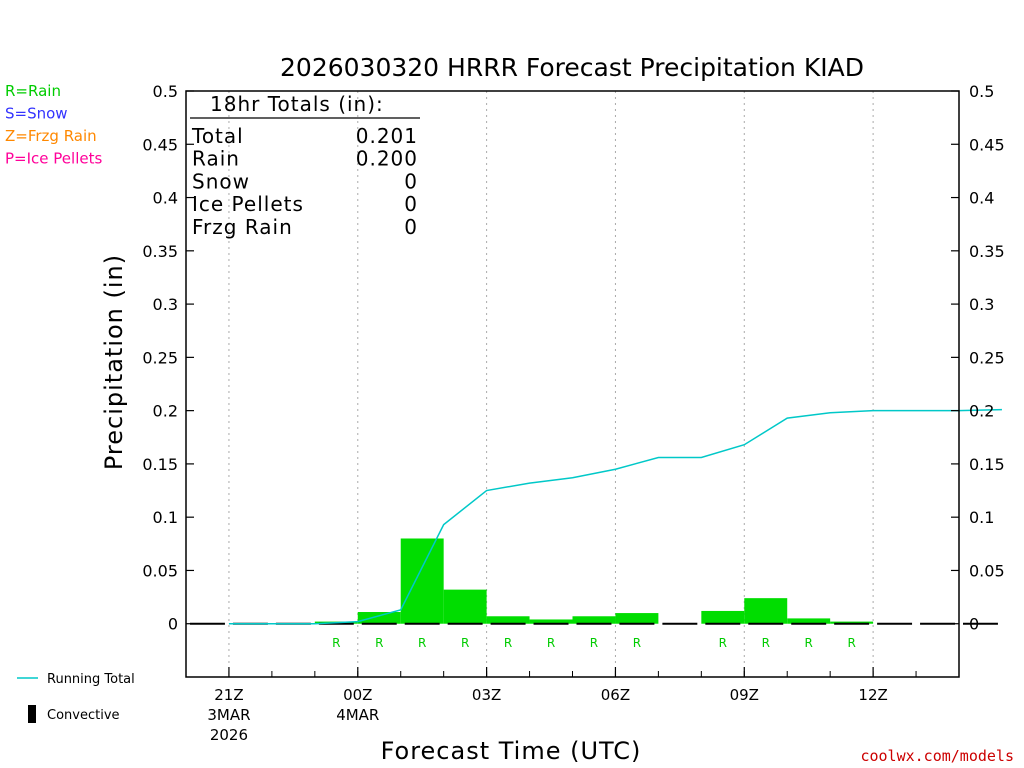  What do you see at coordinates (114, 362) in the screenshot?
I see `y-axis-label: Precipitation (in)` at bounding box center [114, 362].